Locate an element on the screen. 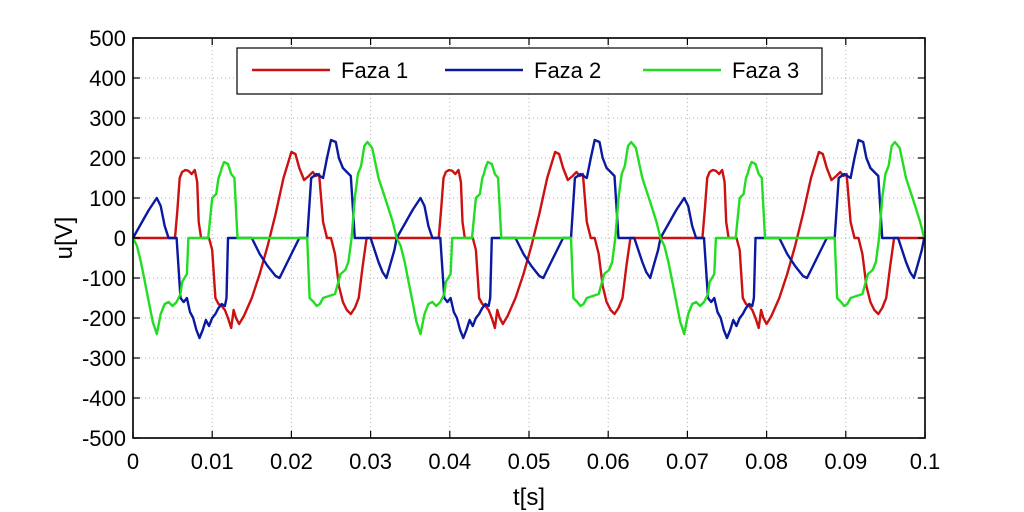 This screenshot has height=512, width=1024. y-tick-label: 0 is located at coordinates (120, 238).